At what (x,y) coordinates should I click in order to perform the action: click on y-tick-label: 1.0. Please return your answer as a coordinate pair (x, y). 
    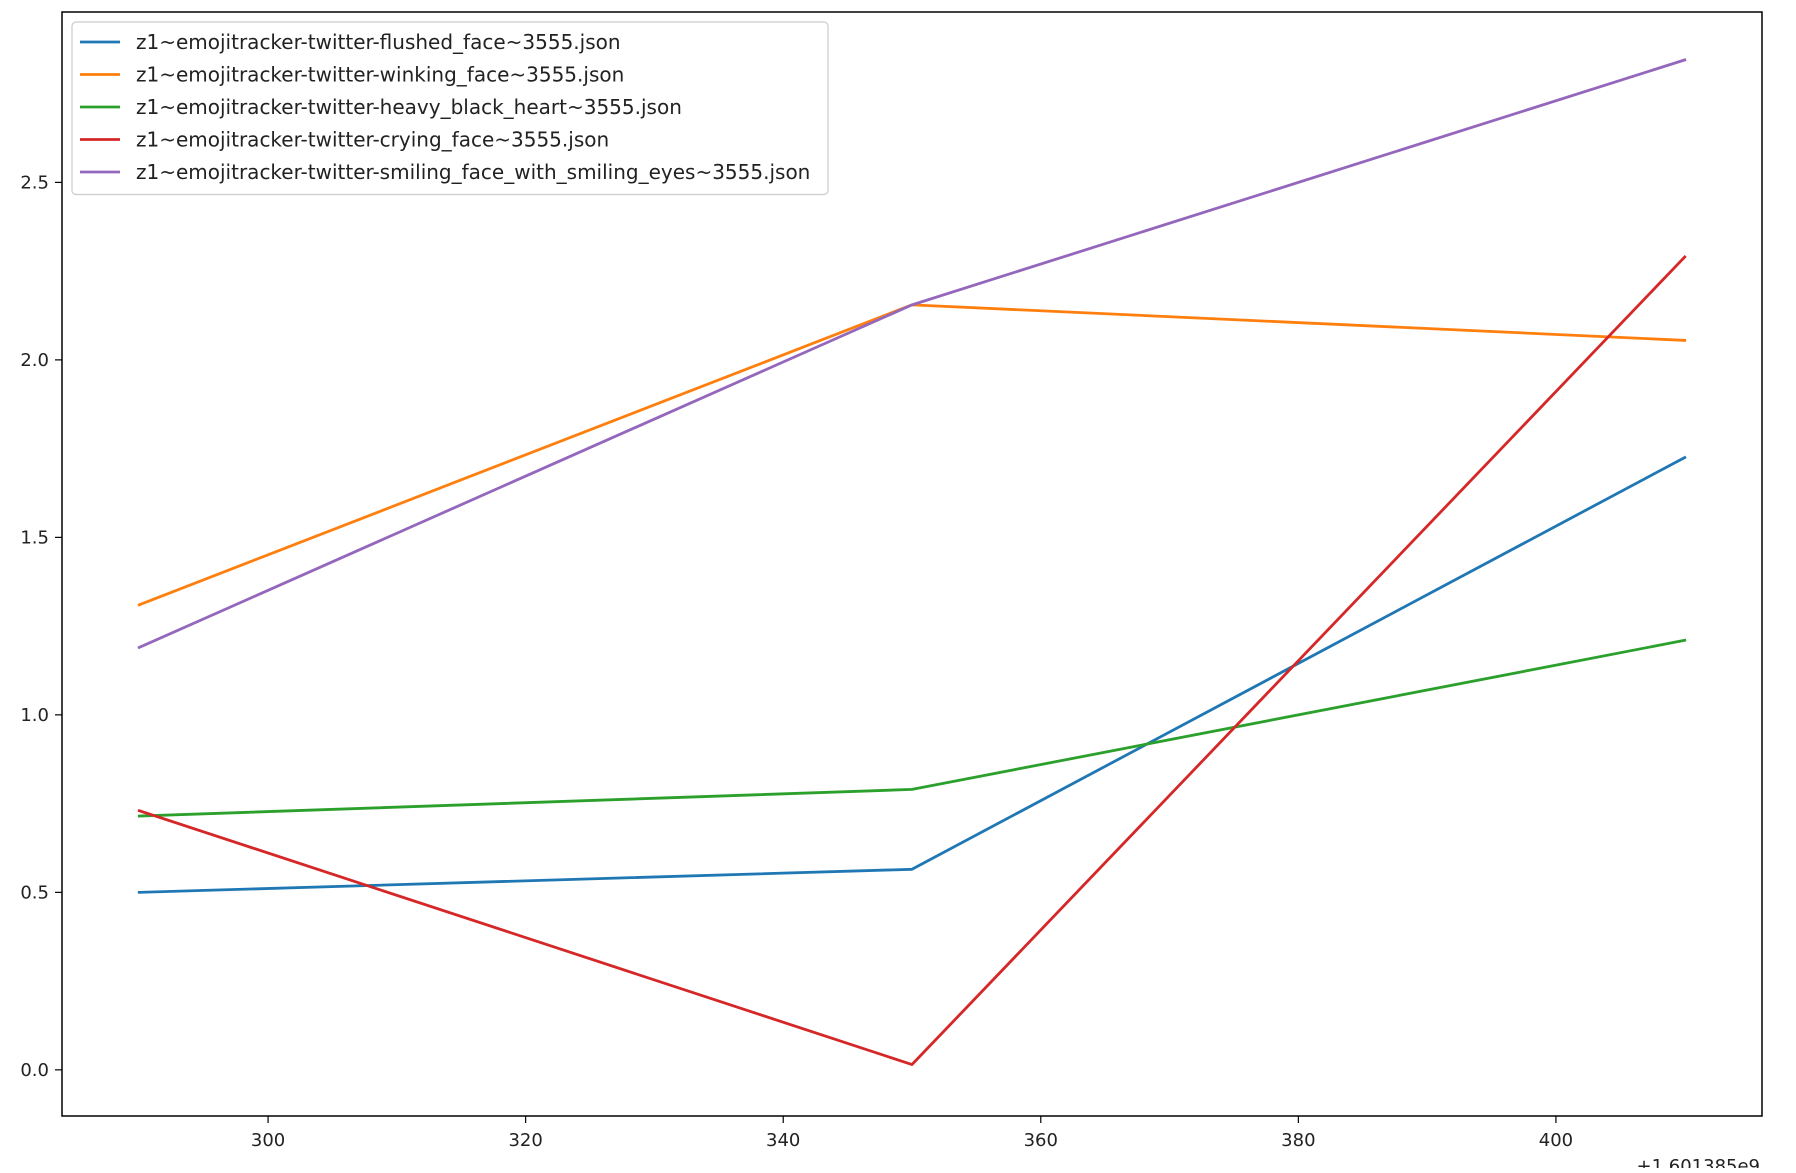
    Looking at the image, I should click on (34, 715).